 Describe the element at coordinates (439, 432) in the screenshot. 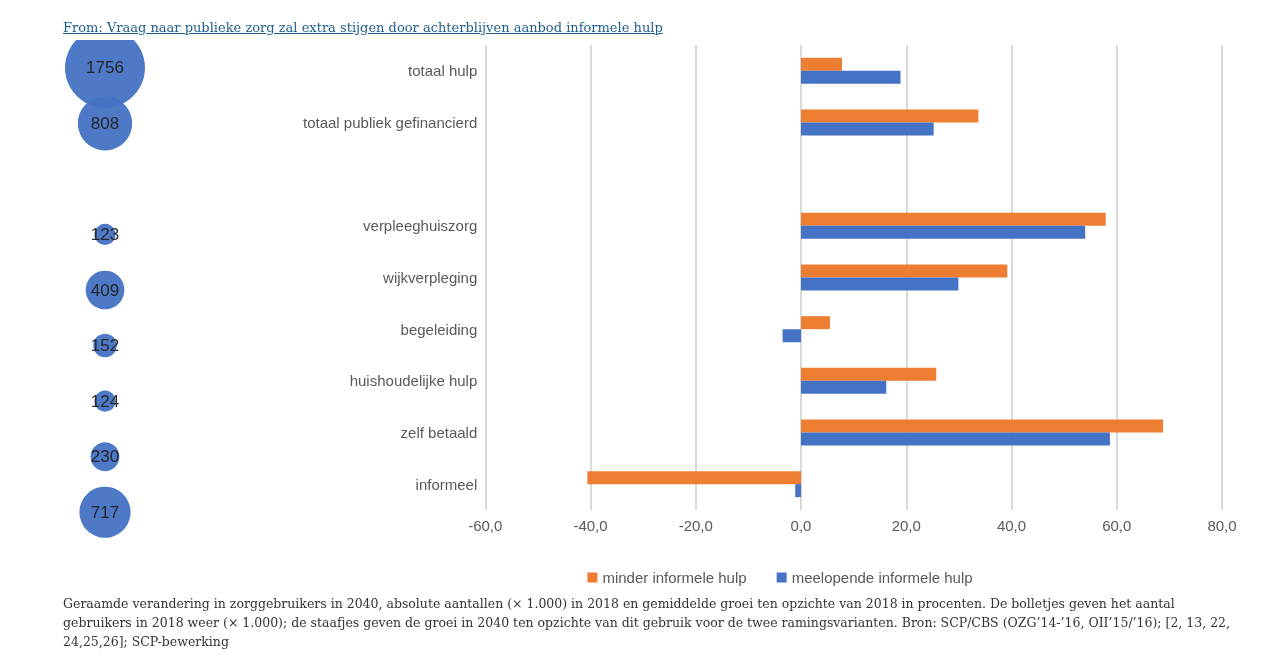

I see `y-tick-label: zelf betaald` at that location.